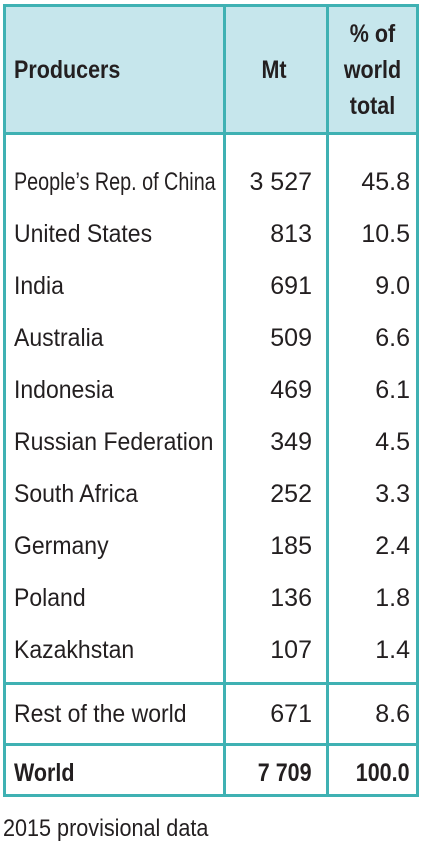  I want to click on producer-pct: 6.6, so click(392, 338).